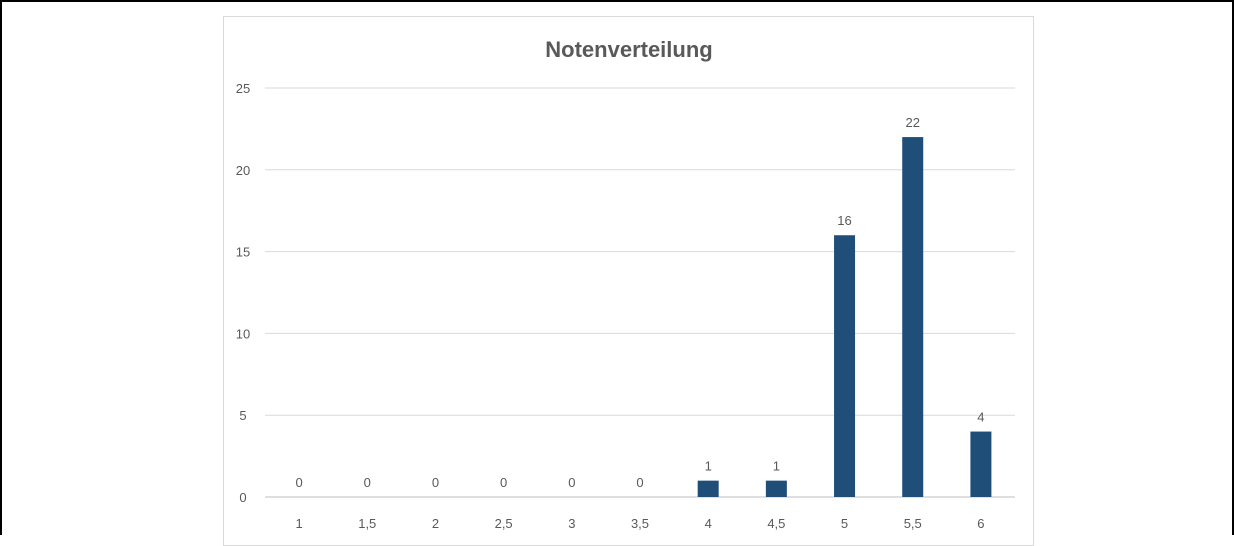 Image resolution: width=1234 pixels, height=546 pixels. I want to click on x-tick-label: 4,5, so click(776, 523).